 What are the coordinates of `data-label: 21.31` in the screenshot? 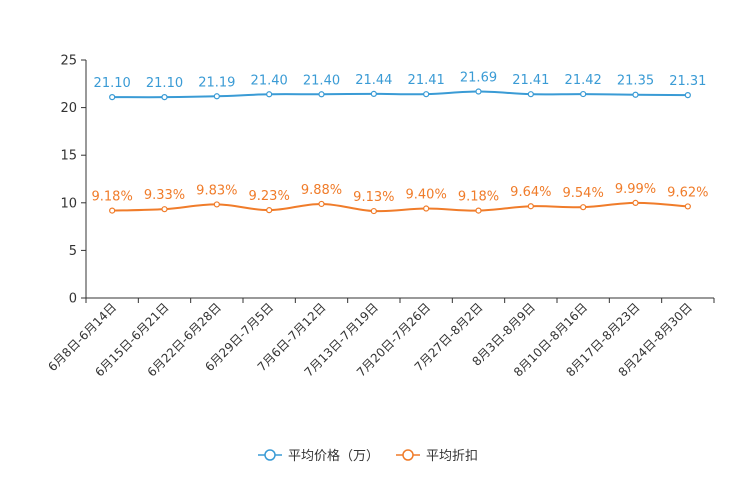 It's located at (687, 81).